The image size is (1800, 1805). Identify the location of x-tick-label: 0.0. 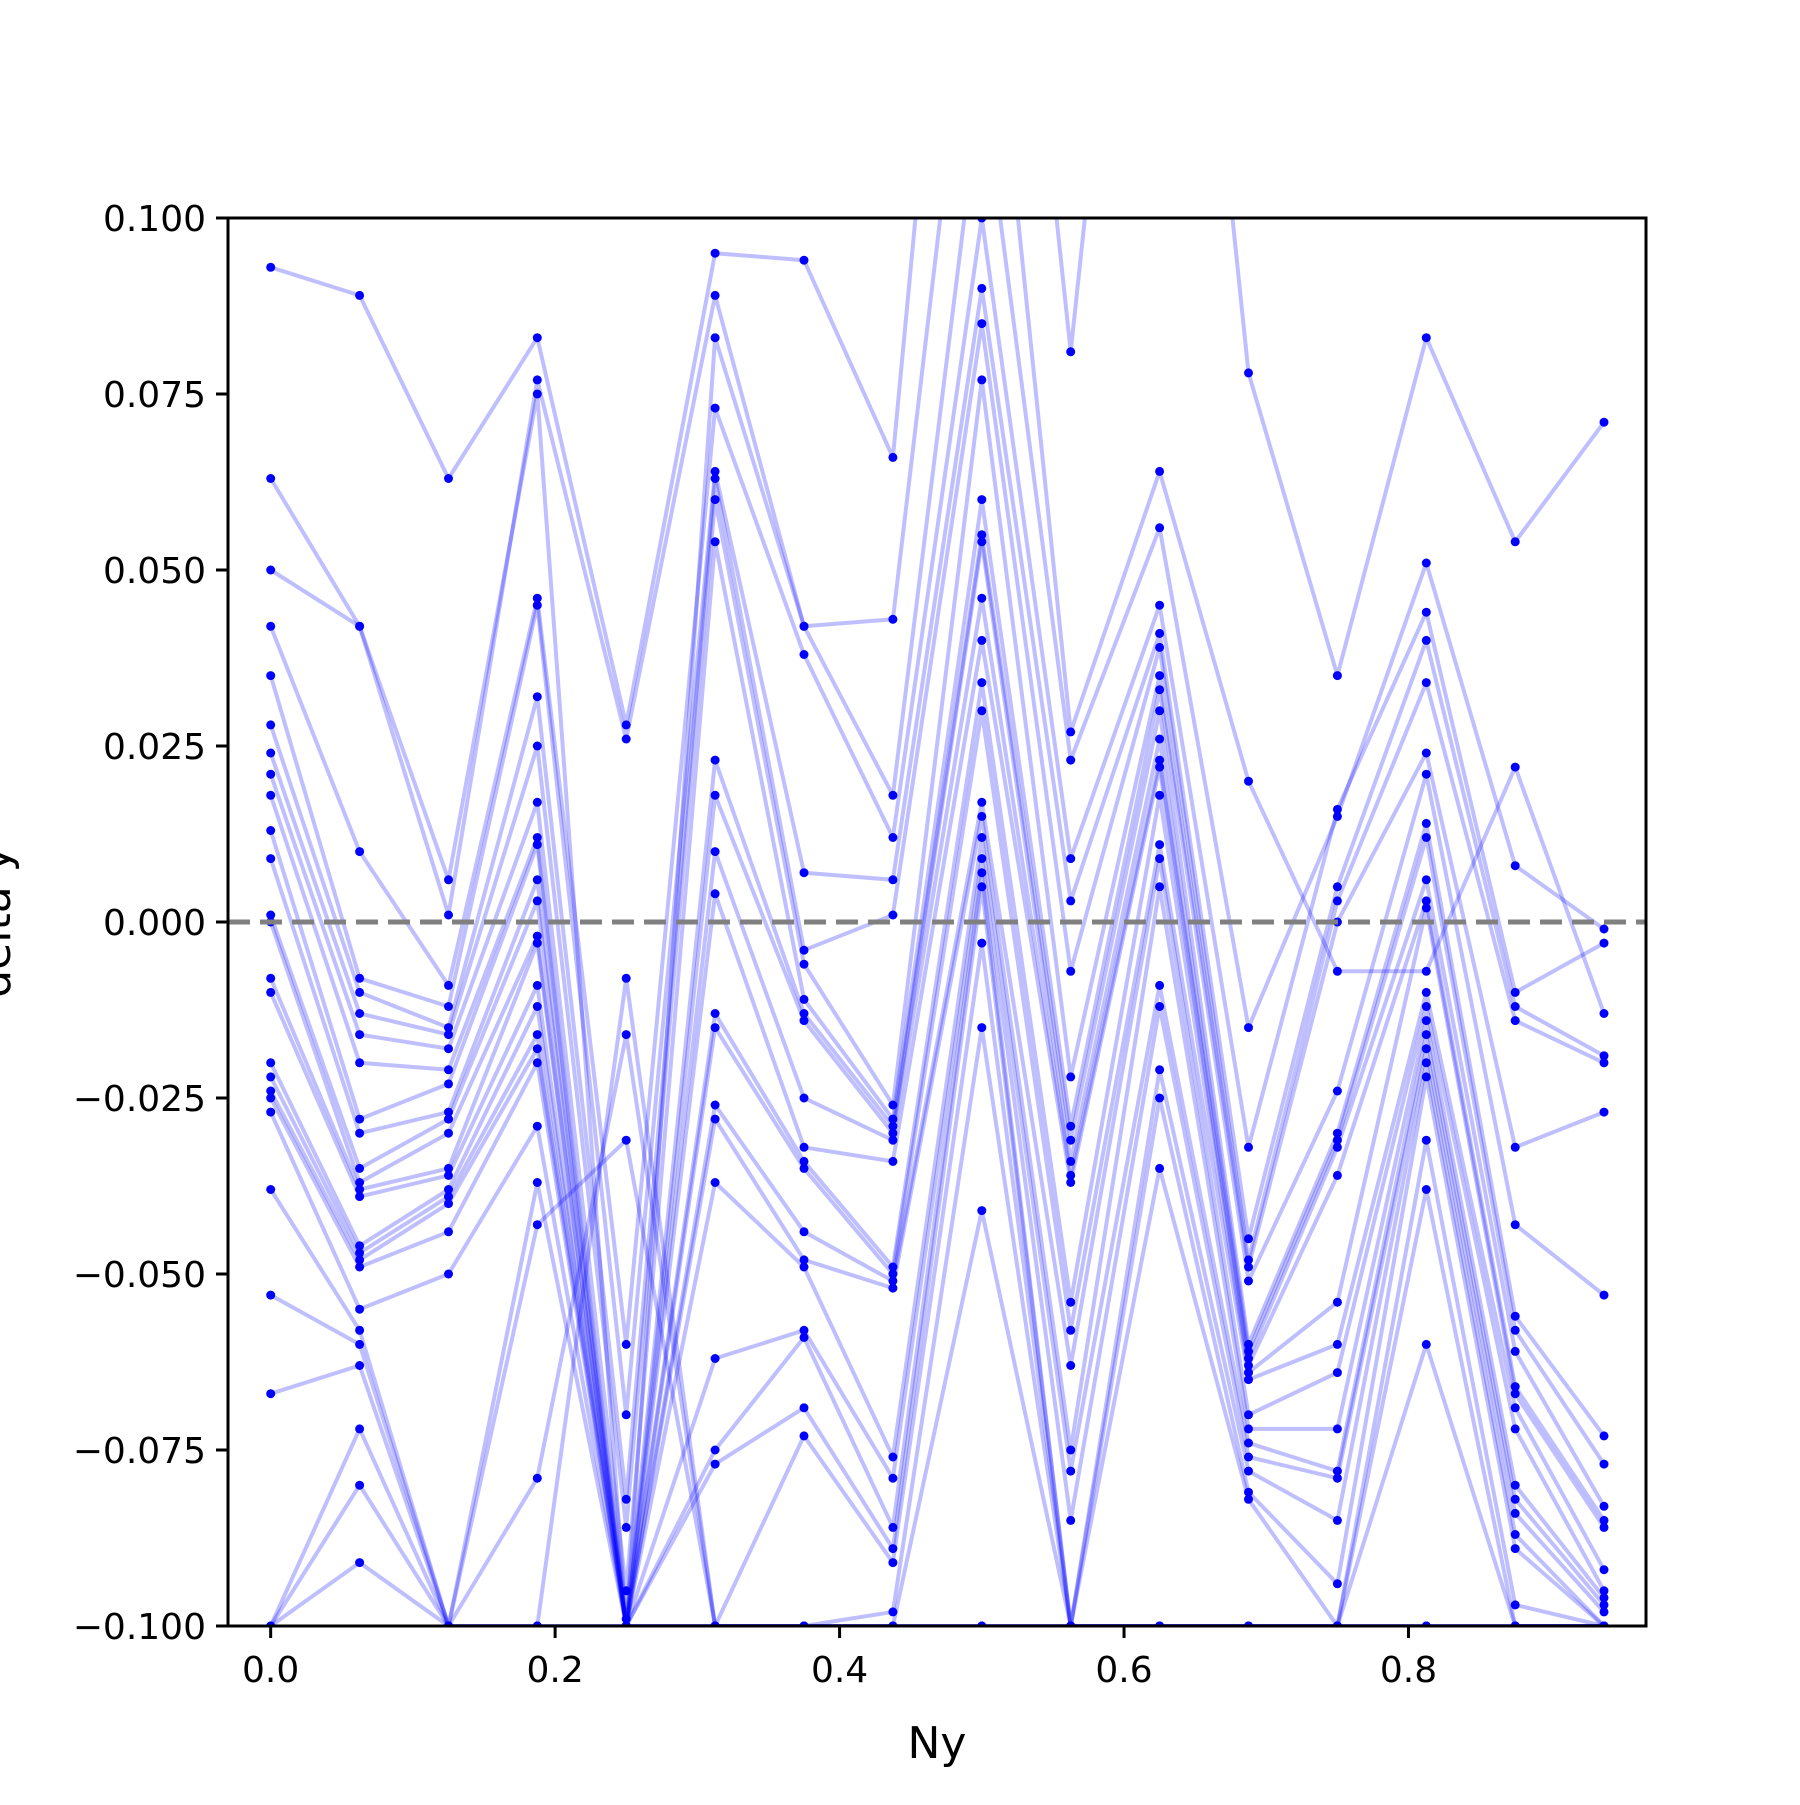
(270, 1670).